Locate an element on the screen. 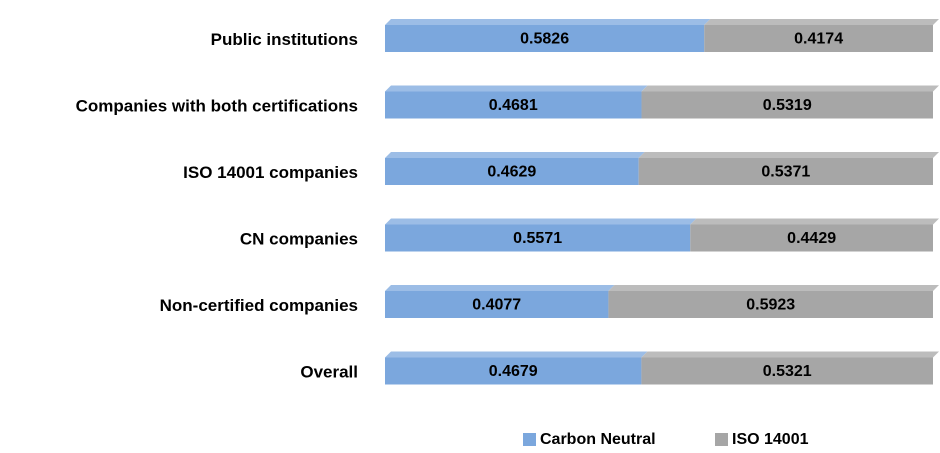  data-label: 0.5371 is located at coordinates (785, 172).